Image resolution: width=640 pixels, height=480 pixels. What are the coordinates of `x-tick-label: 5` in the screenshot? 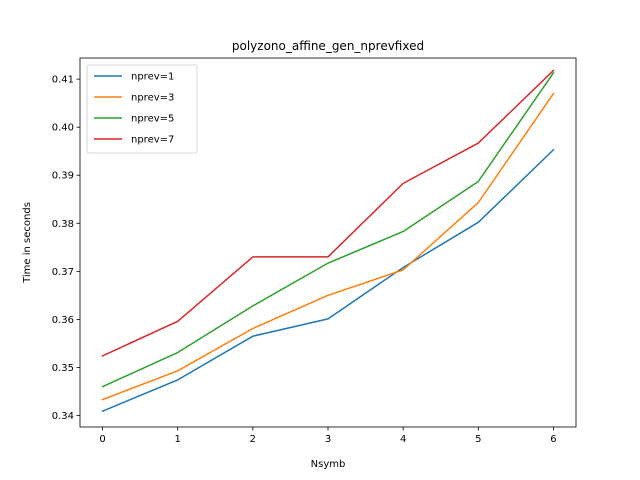 It's located at (478, 439).